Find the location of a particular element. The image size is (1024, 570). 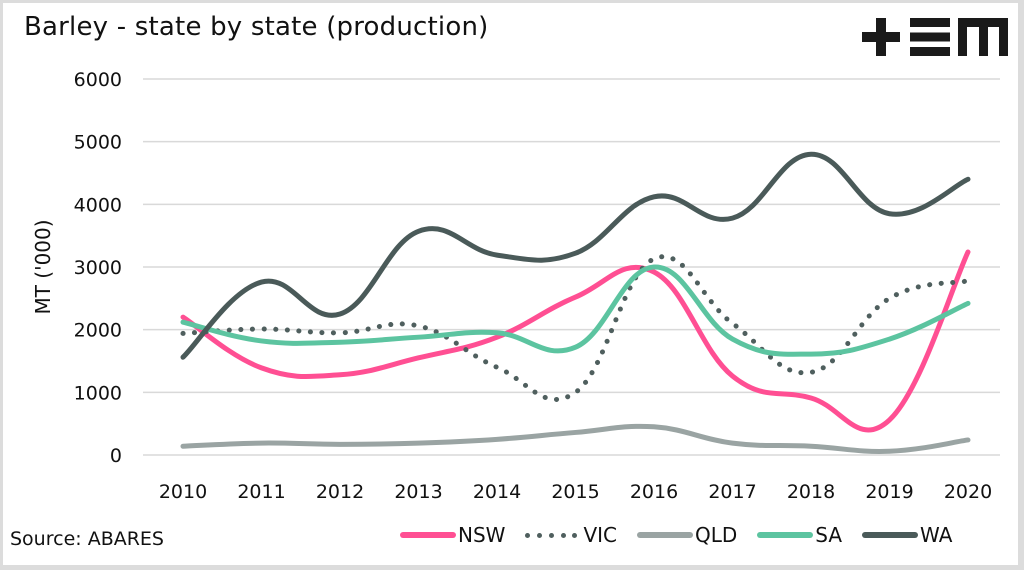

logo-e-mid is located at coordinates (930, 37).